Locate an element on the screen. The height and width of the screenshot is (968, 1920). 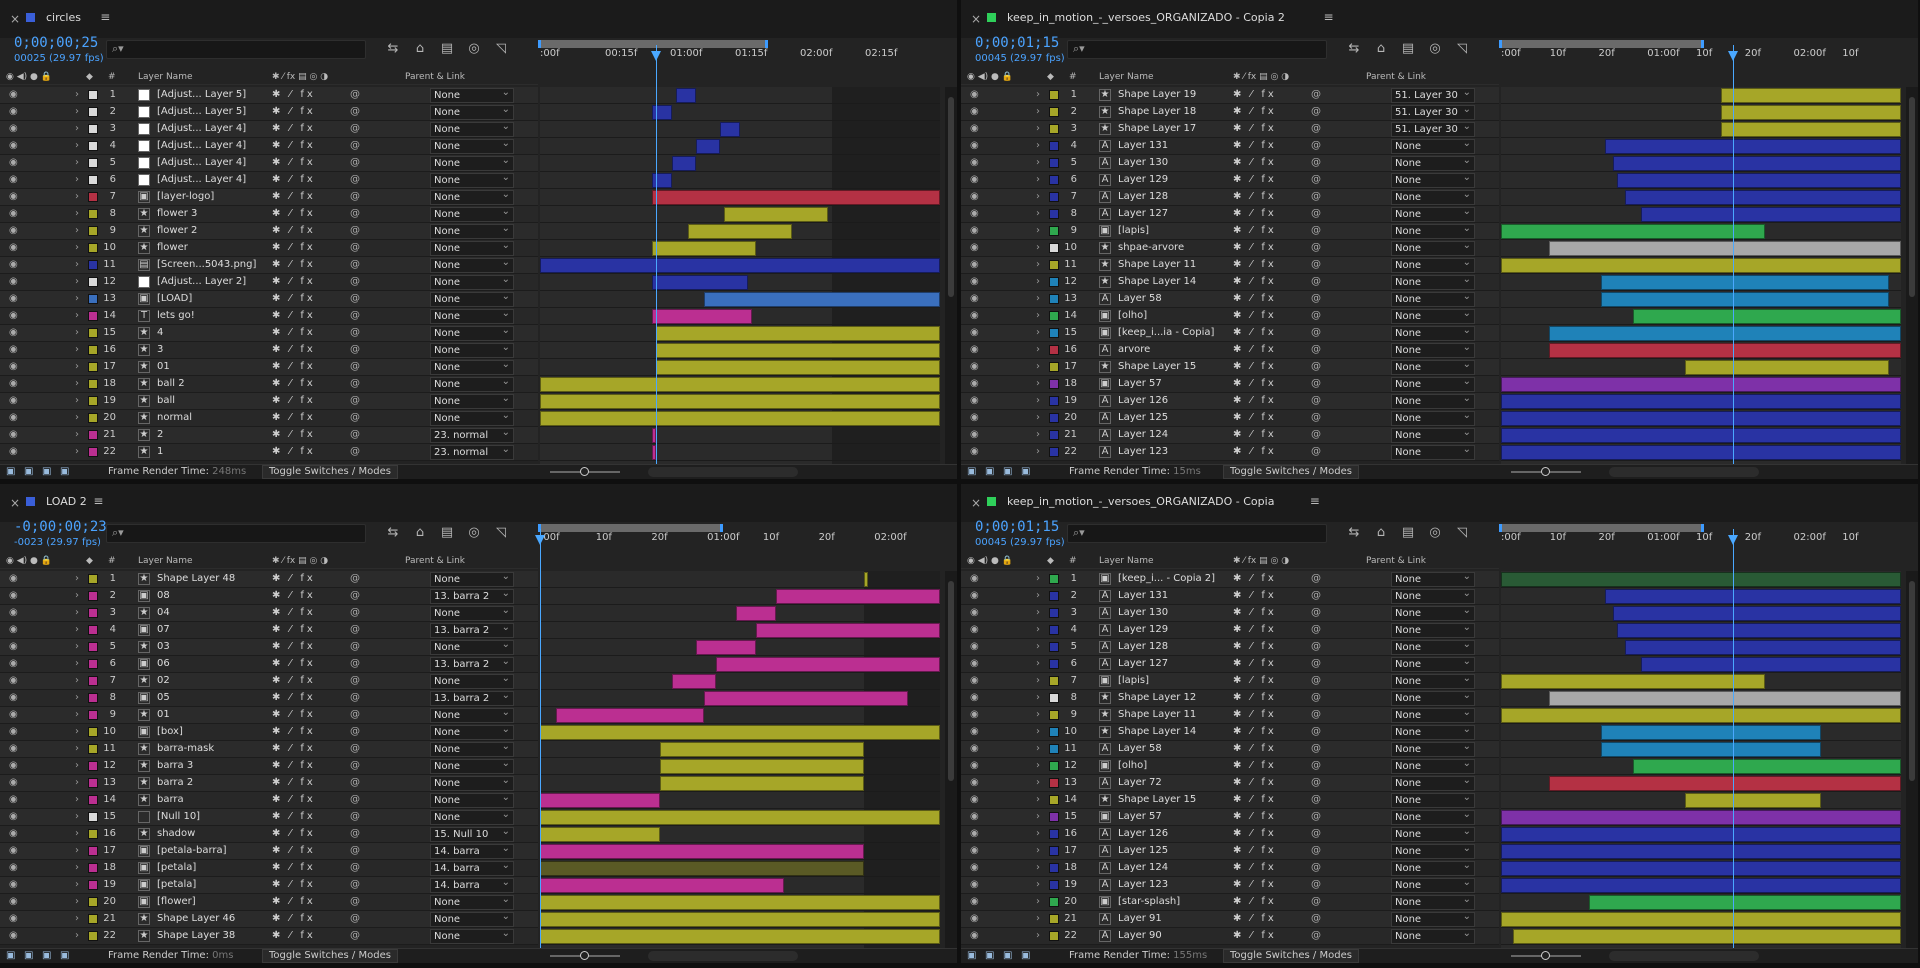
layer-row: ◉ › 8 A Layer 127 ✱ ⁄ fx @ None is located at coordinates (1230, 214).